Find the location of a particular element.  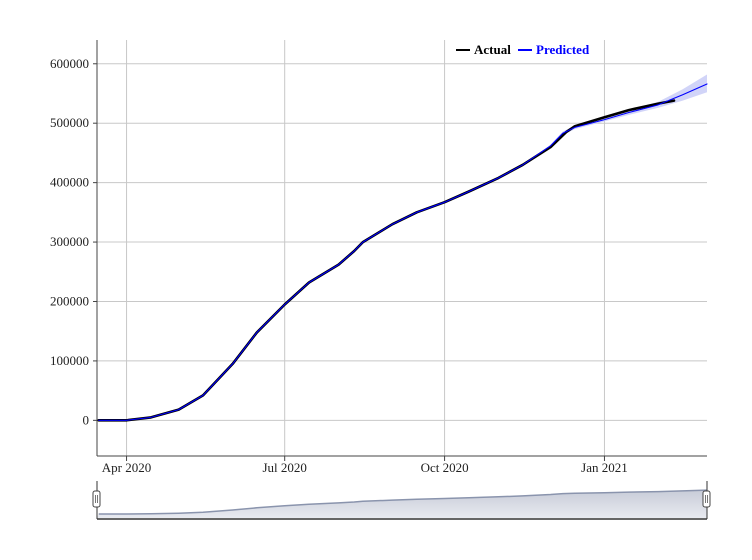

legend: Actual Predicted is located at coordinates (523, 49).